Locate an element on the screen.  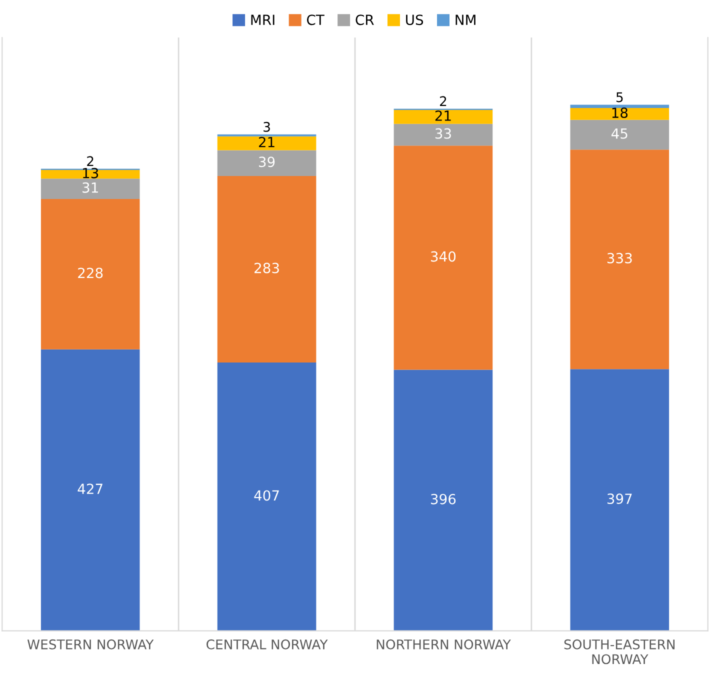
data-label: 33 is located at coordinates (443, 133).